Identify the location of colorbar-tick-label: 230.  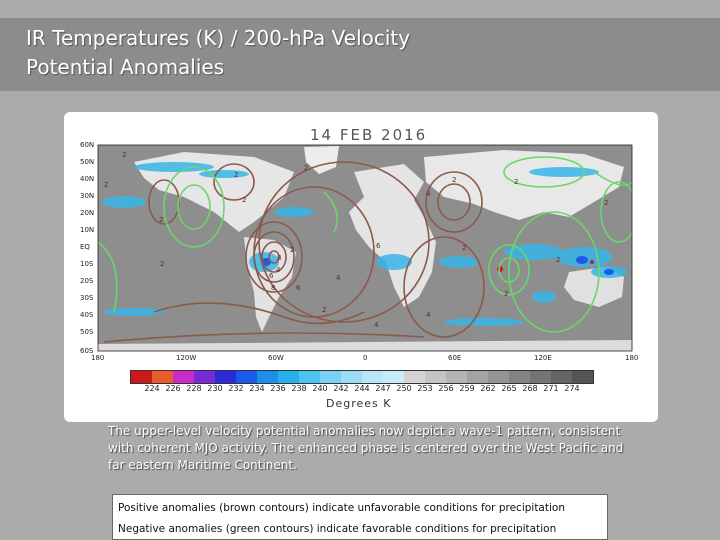
(215, 388).